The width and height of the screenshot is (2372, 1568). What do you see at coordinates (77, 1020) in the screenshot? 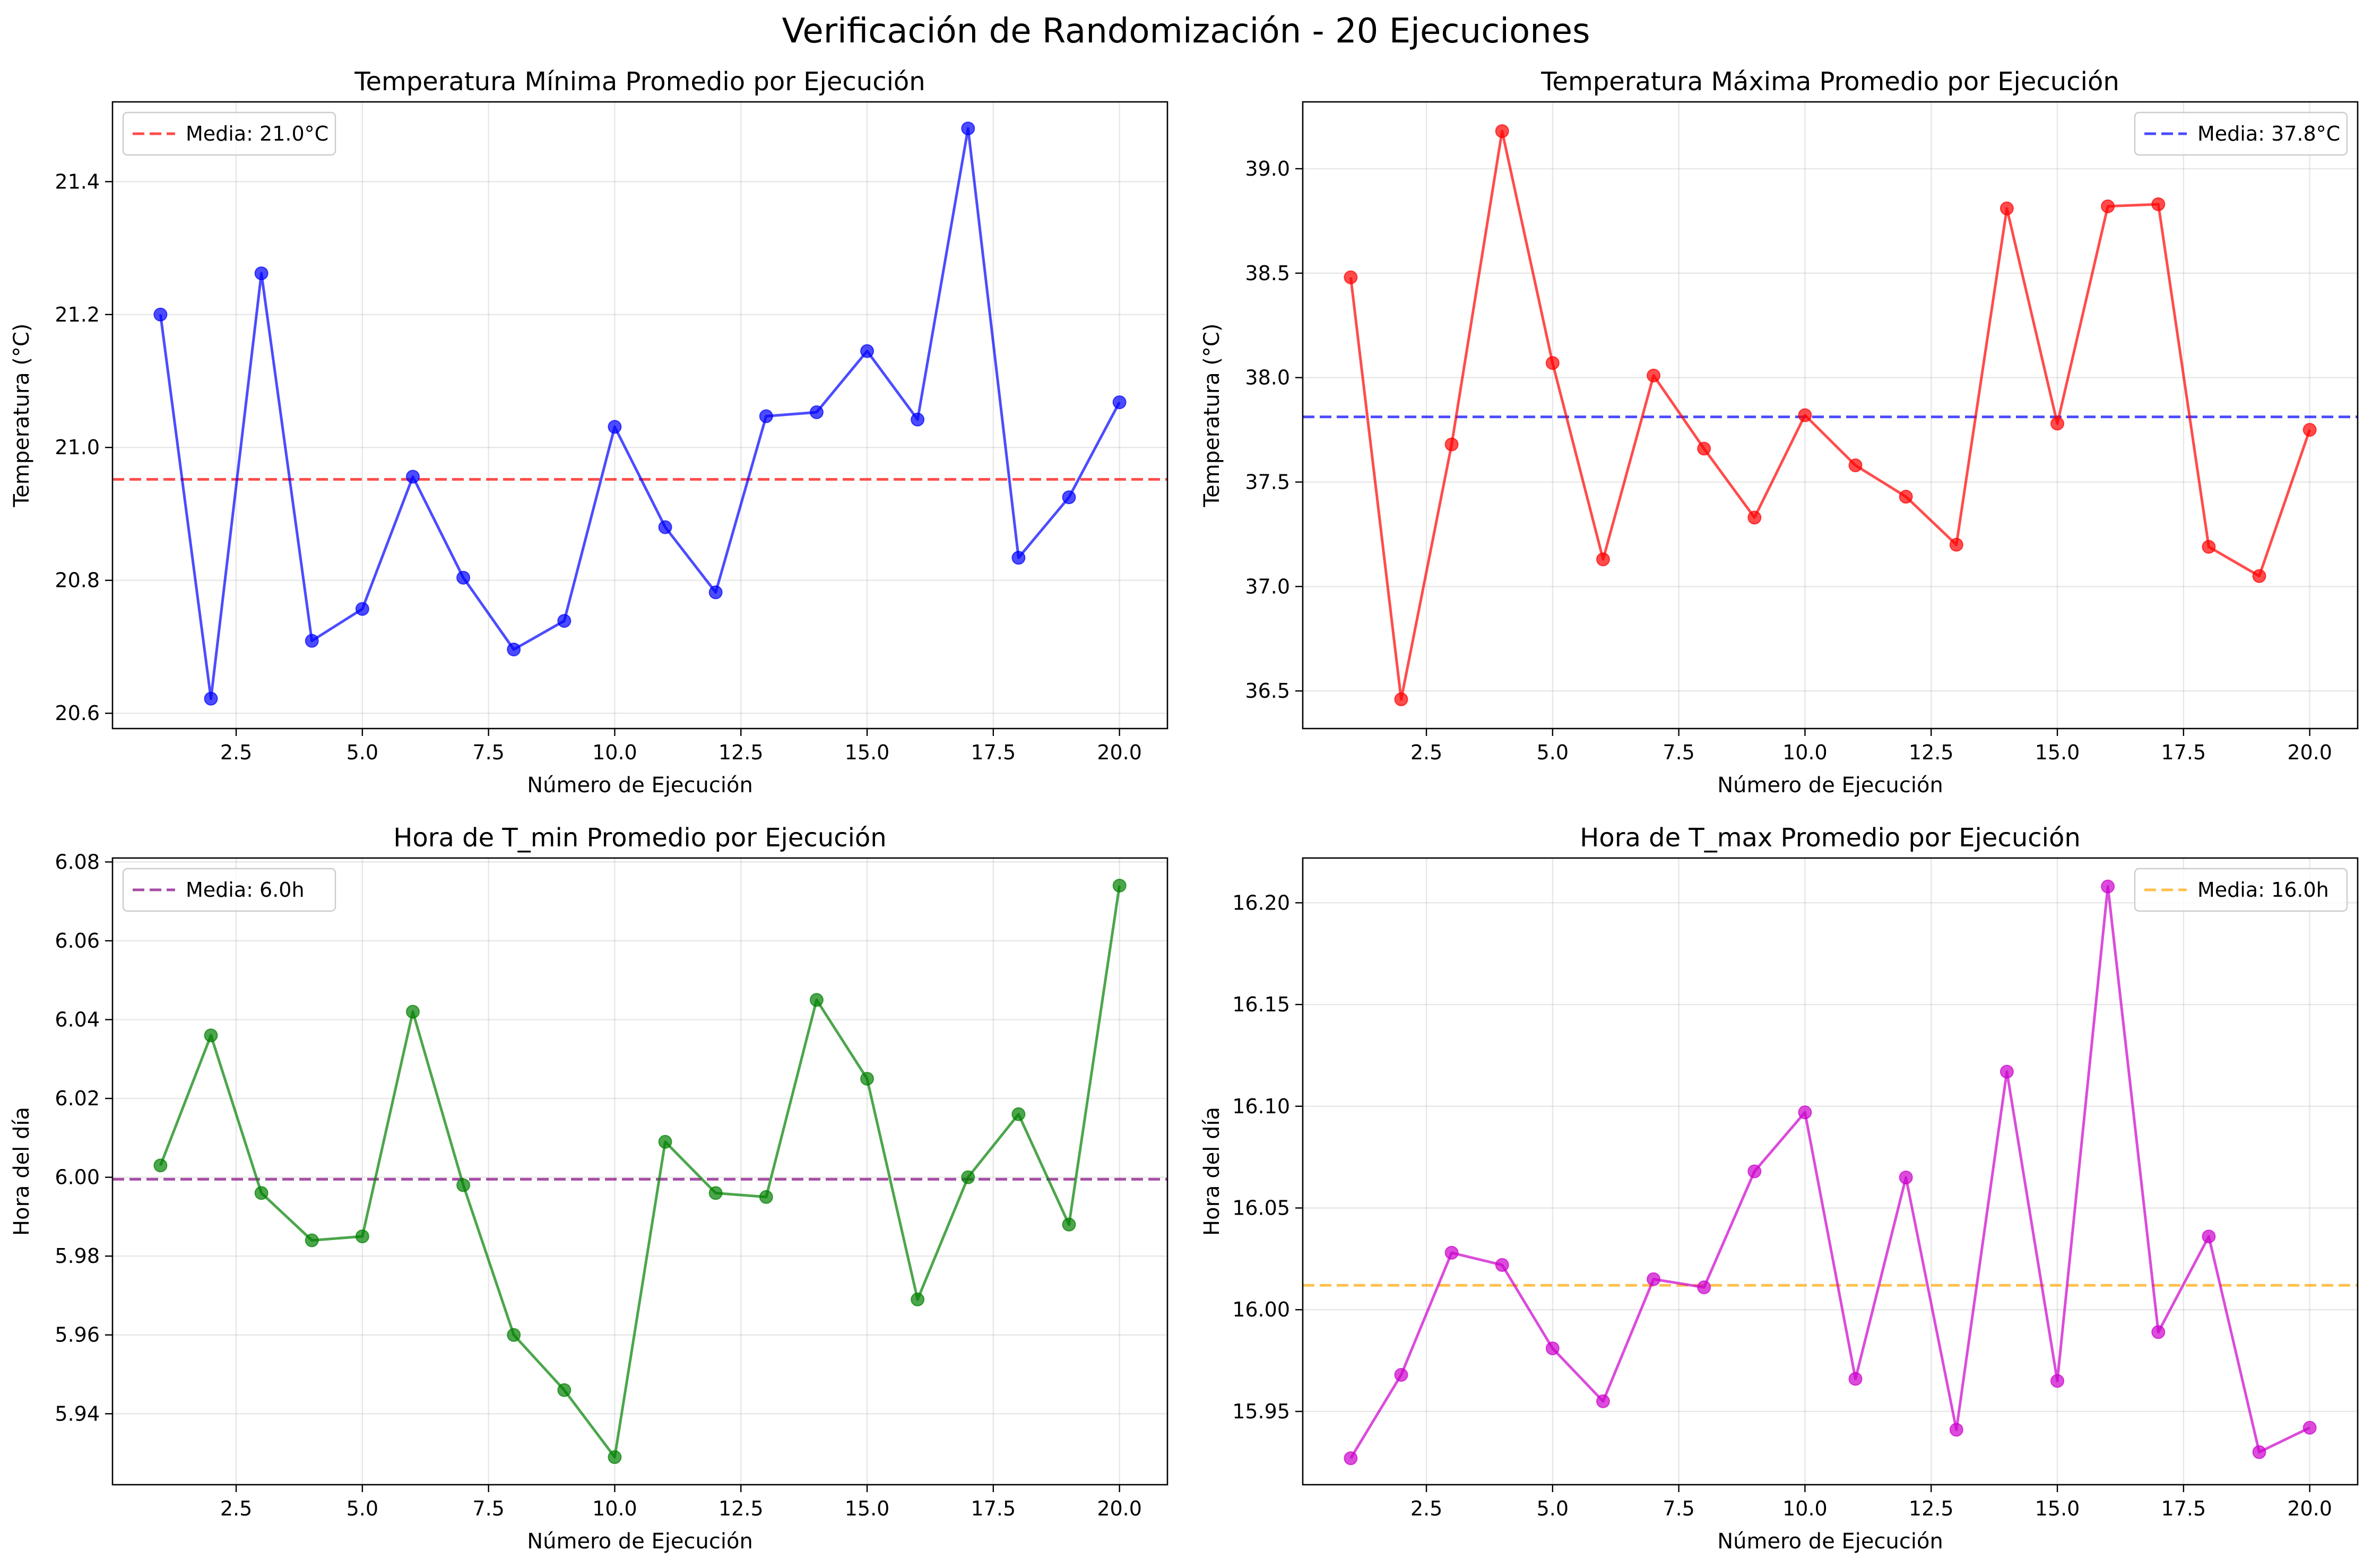
I see `y-tick-label: 6.04` at bounding box center [77, 1020].